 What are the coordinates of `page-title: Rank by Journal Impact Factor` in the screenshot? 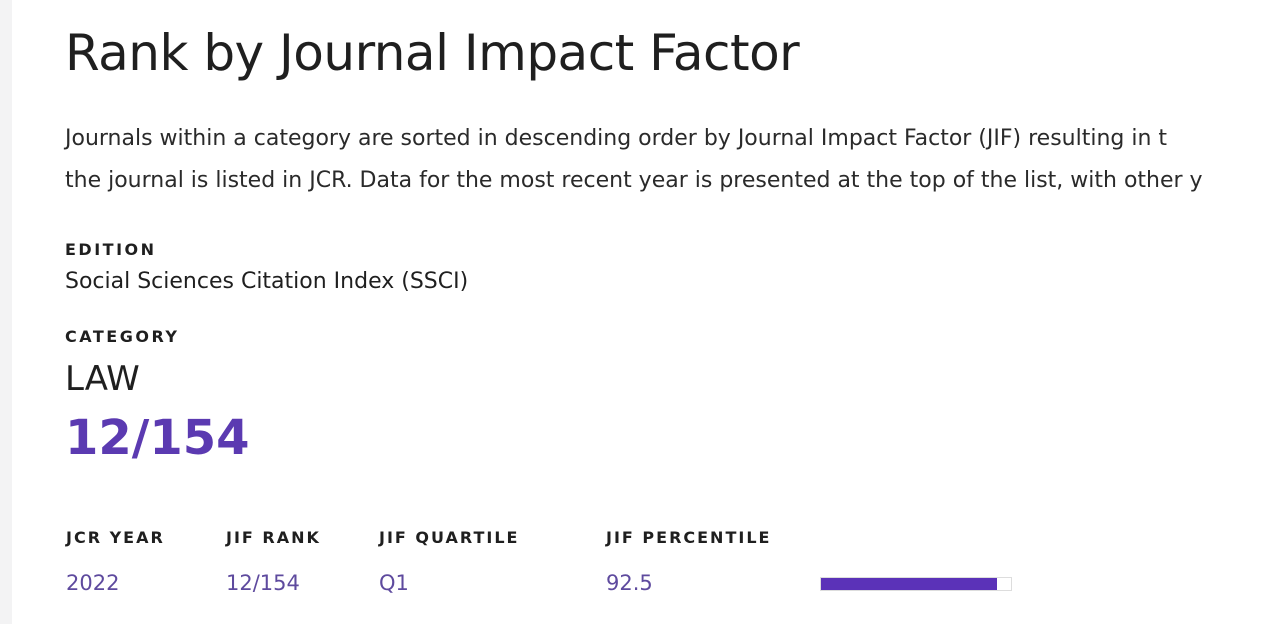 It's located at (432, 53).